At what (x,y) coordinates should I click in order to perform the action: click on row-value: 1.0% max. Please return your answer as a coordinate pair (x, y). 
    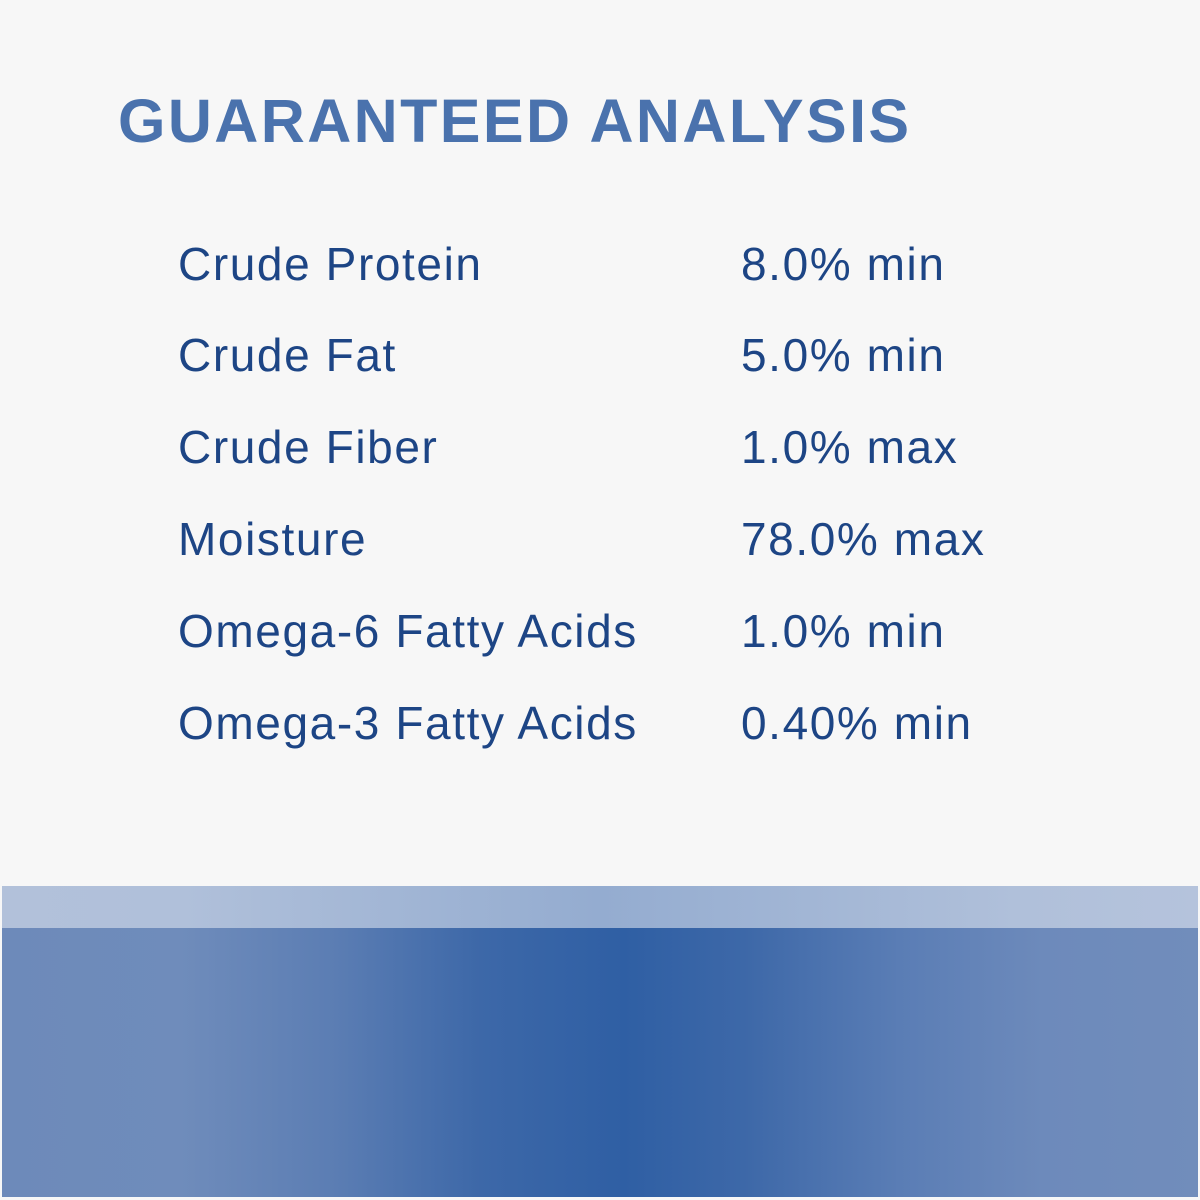
    Looking at the image, I should click on (850, 447).